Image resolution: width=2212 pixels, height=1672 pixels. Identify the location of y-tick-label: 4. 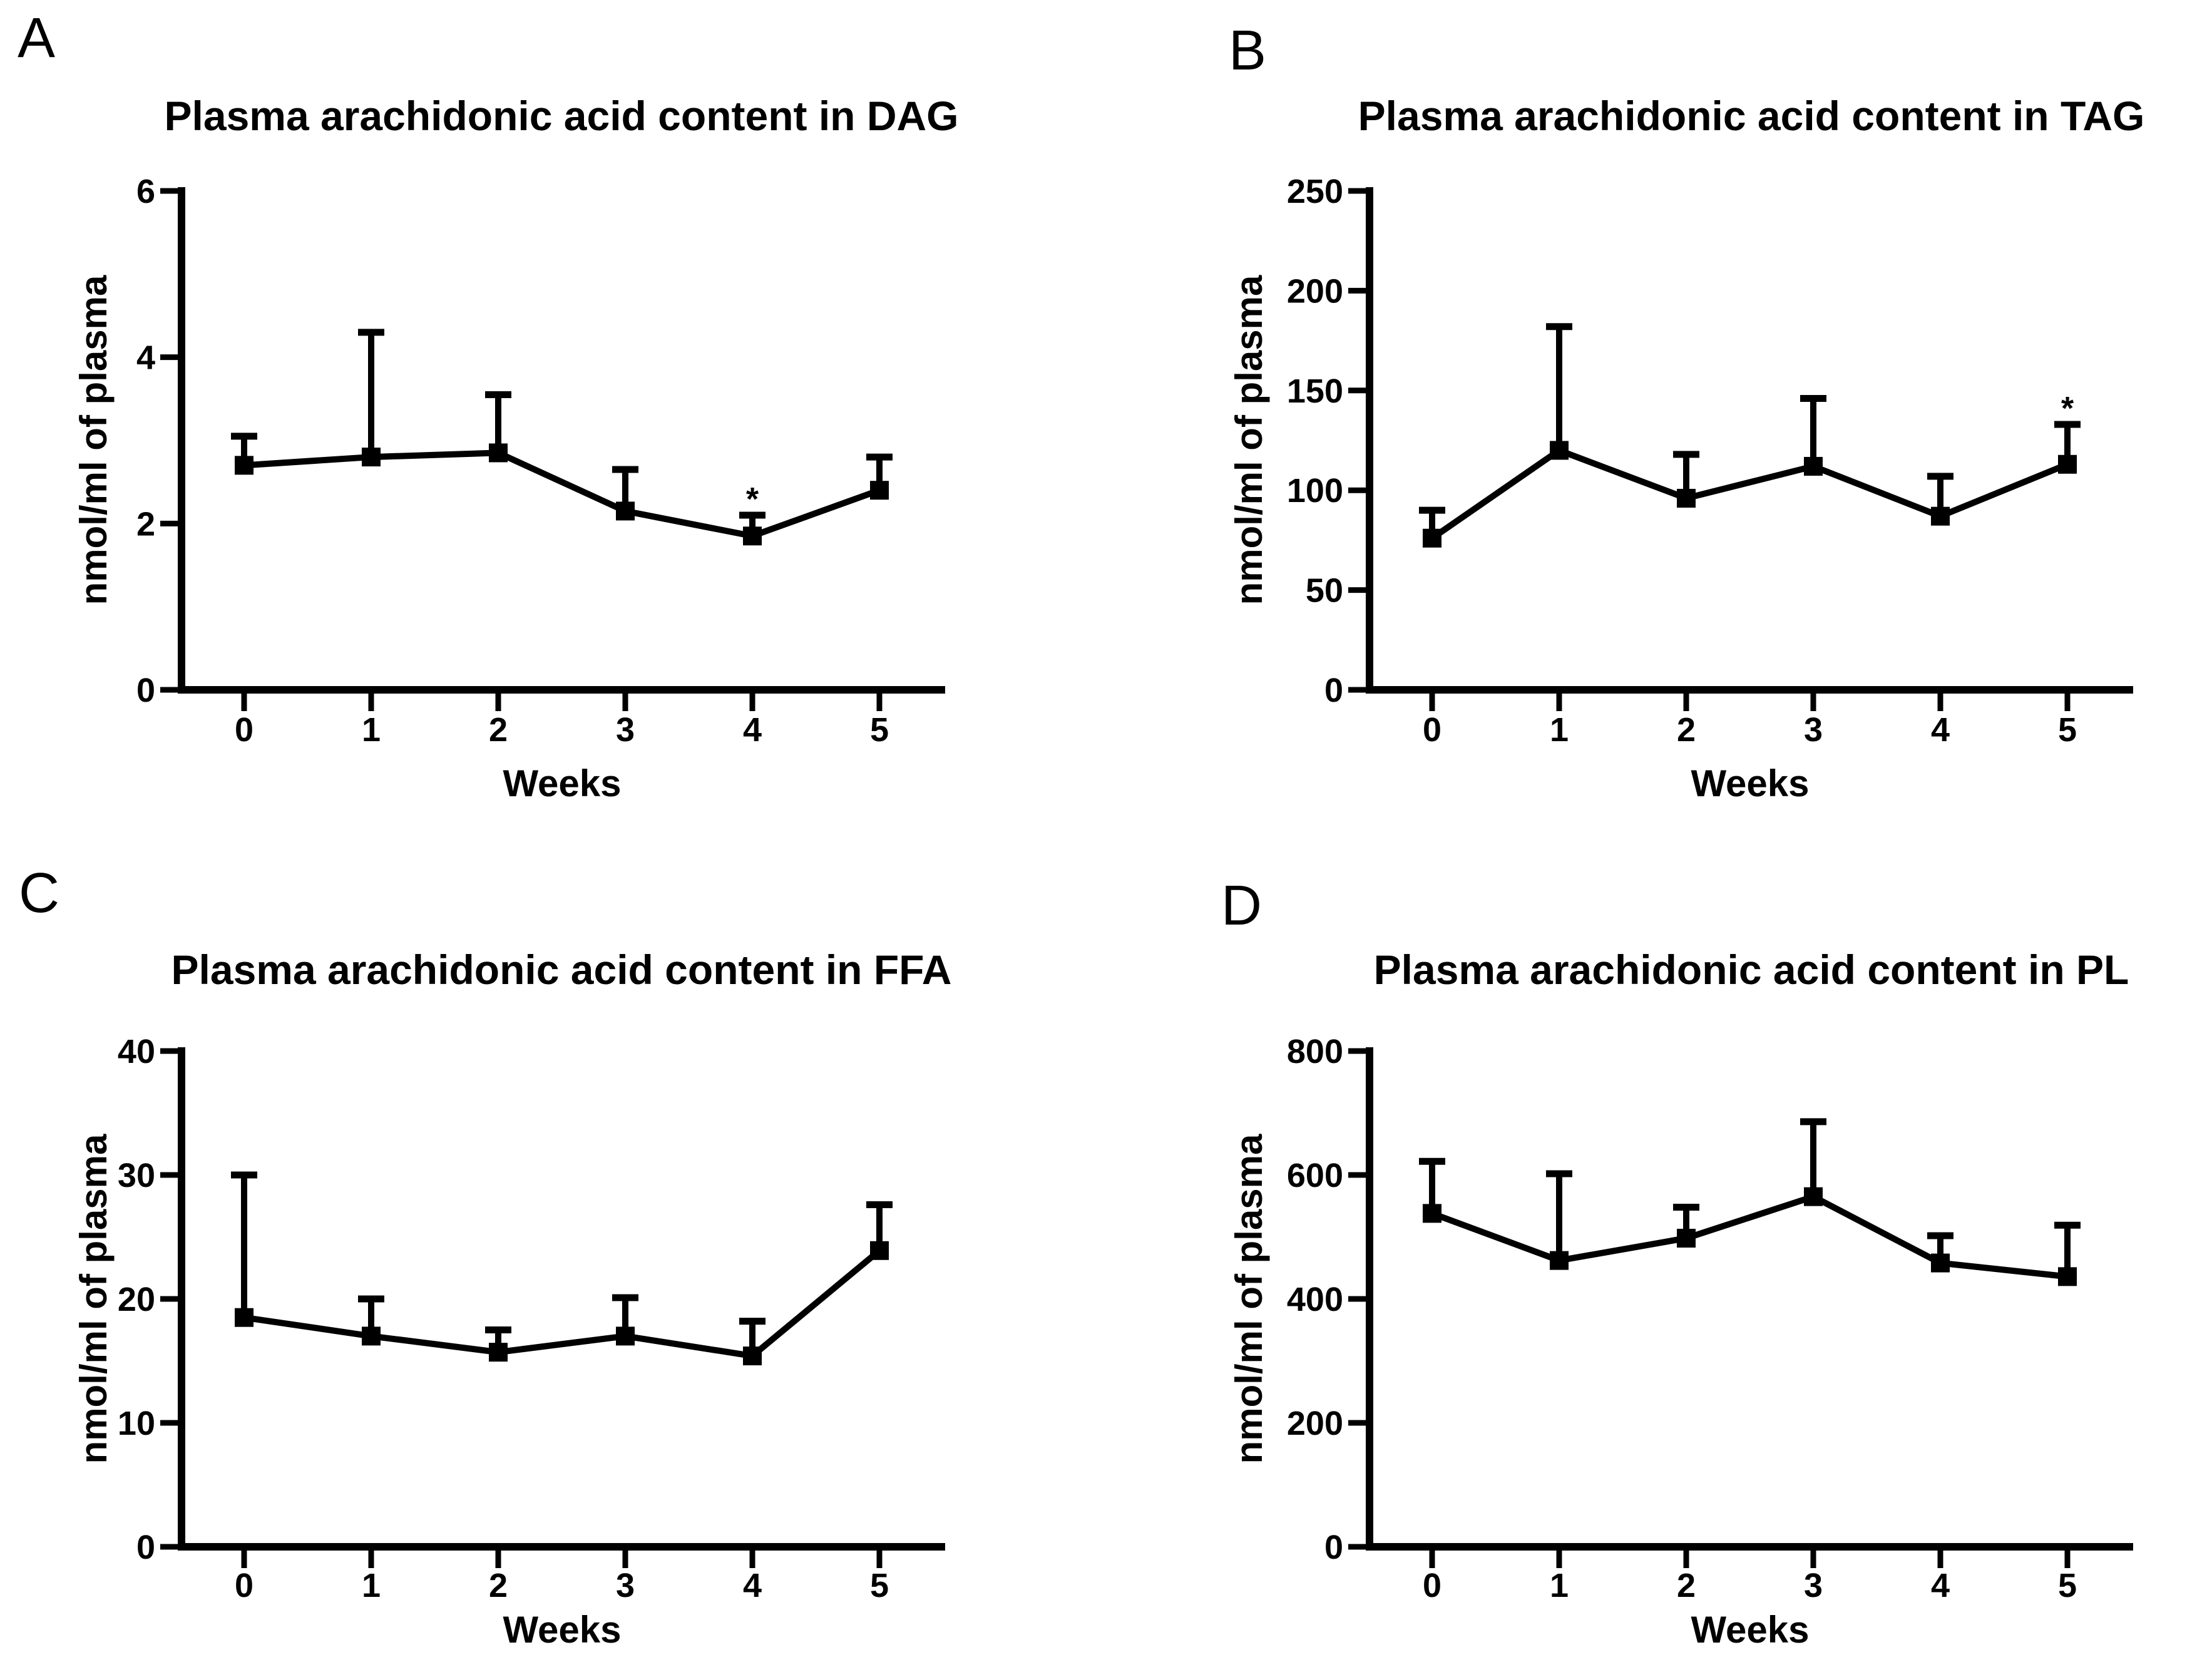
(145, 358).